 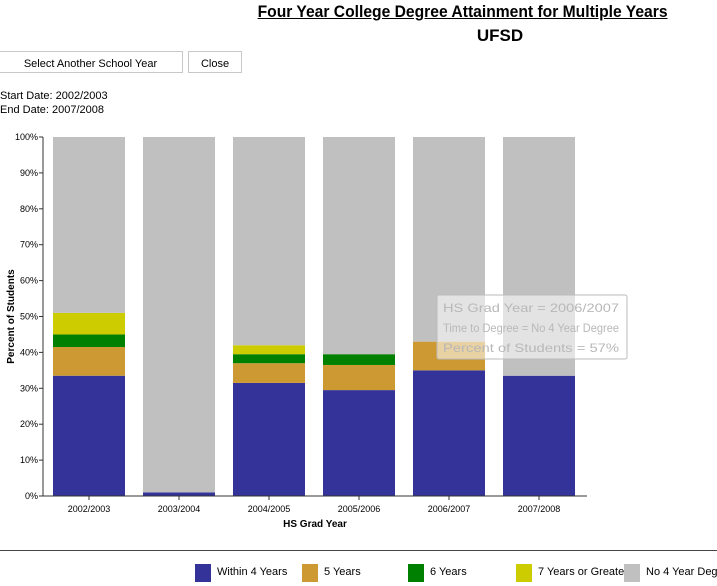 What do you see at coordinates (252, 572) in the screenshot?
I see `legend-label: Within 4 Years` at bounding box center [252, 572].